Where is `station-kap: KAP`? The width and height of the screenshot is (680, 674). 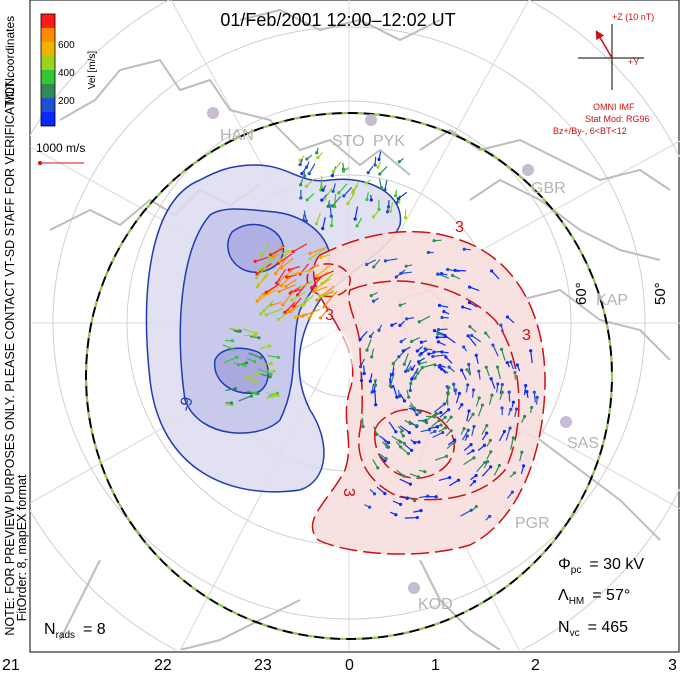
station-kap: KAP is located at coordinates (612, 300).